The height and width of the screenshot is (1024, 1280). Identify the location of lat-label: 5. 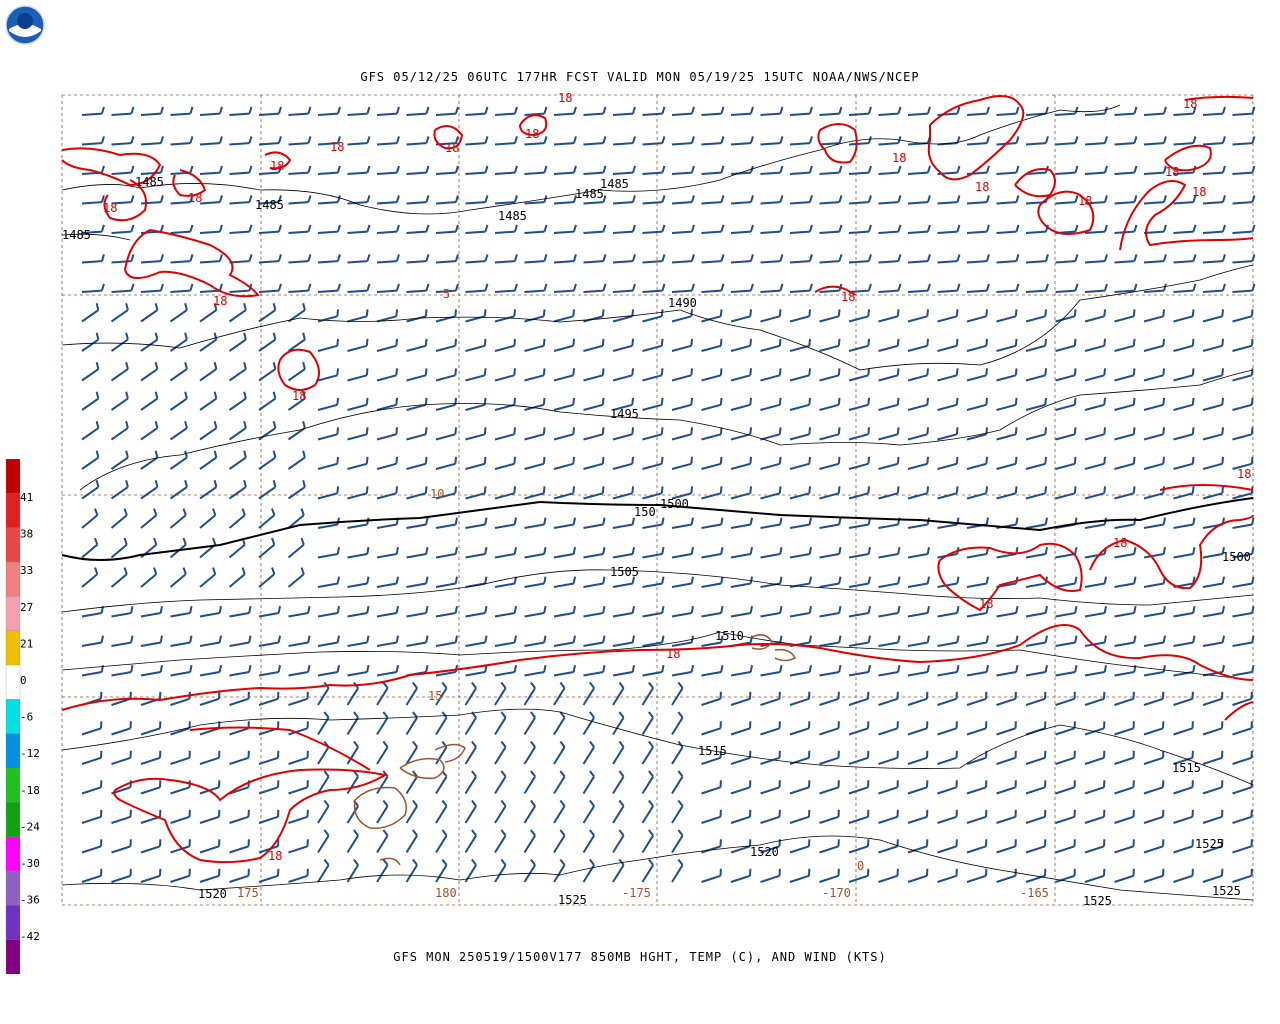
(446, 294).